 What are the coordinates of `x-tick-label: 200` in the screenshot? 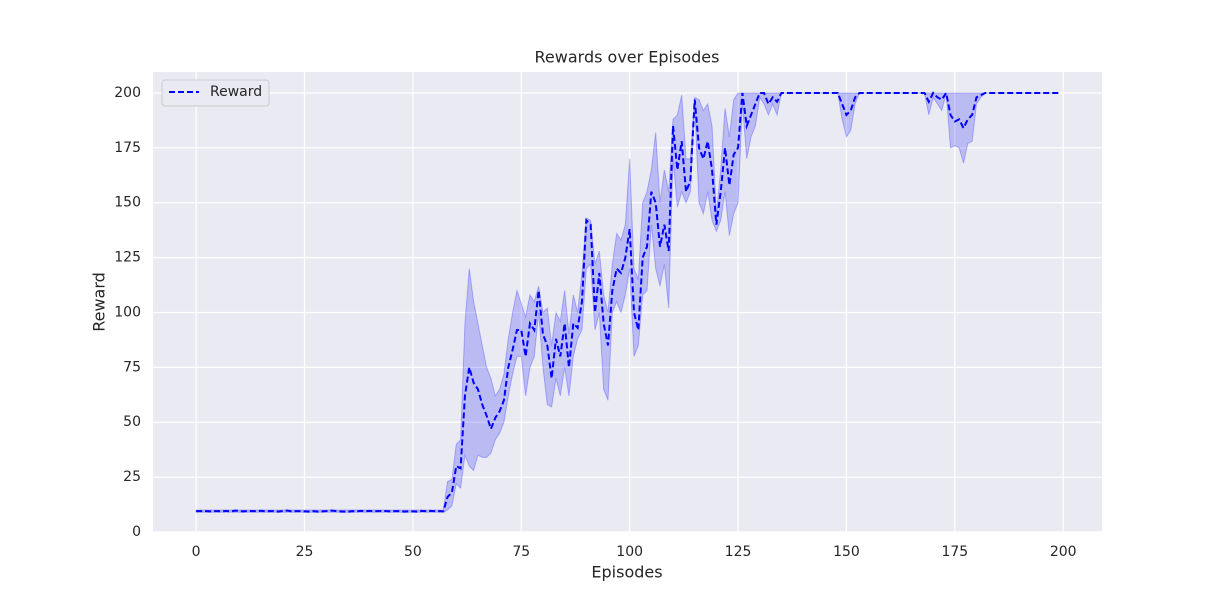 It's located at (1063, 552).